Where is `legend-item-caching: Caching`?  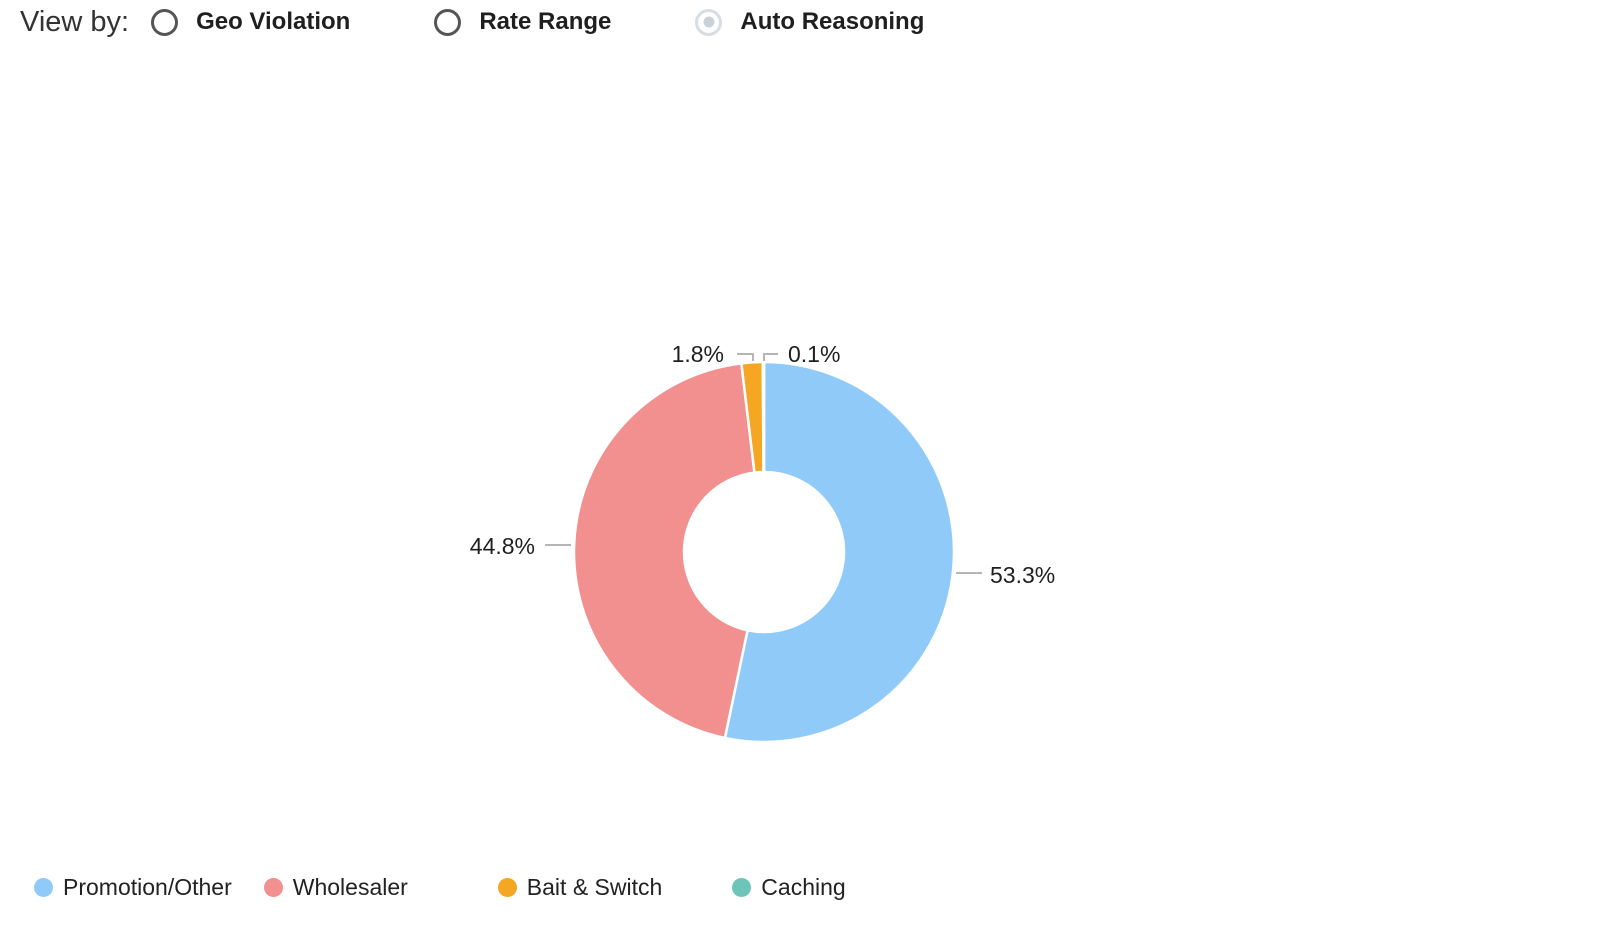 legend-item-caching: Caching is located at coordinates (789, 887).